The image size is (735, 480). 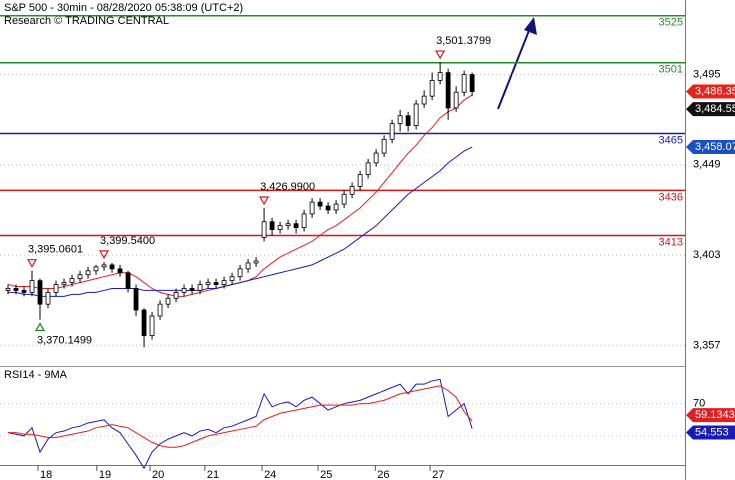 What do you see at coordinates (699, 403) in the screenshot?
I see `y-tick-label: 70` at bounding box center [699, 403].